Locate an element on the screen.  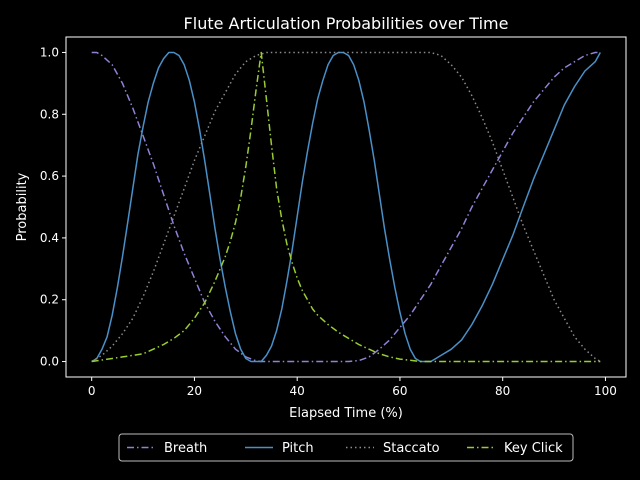
x-tick-label: 100 is located at coordinates (605, 391).